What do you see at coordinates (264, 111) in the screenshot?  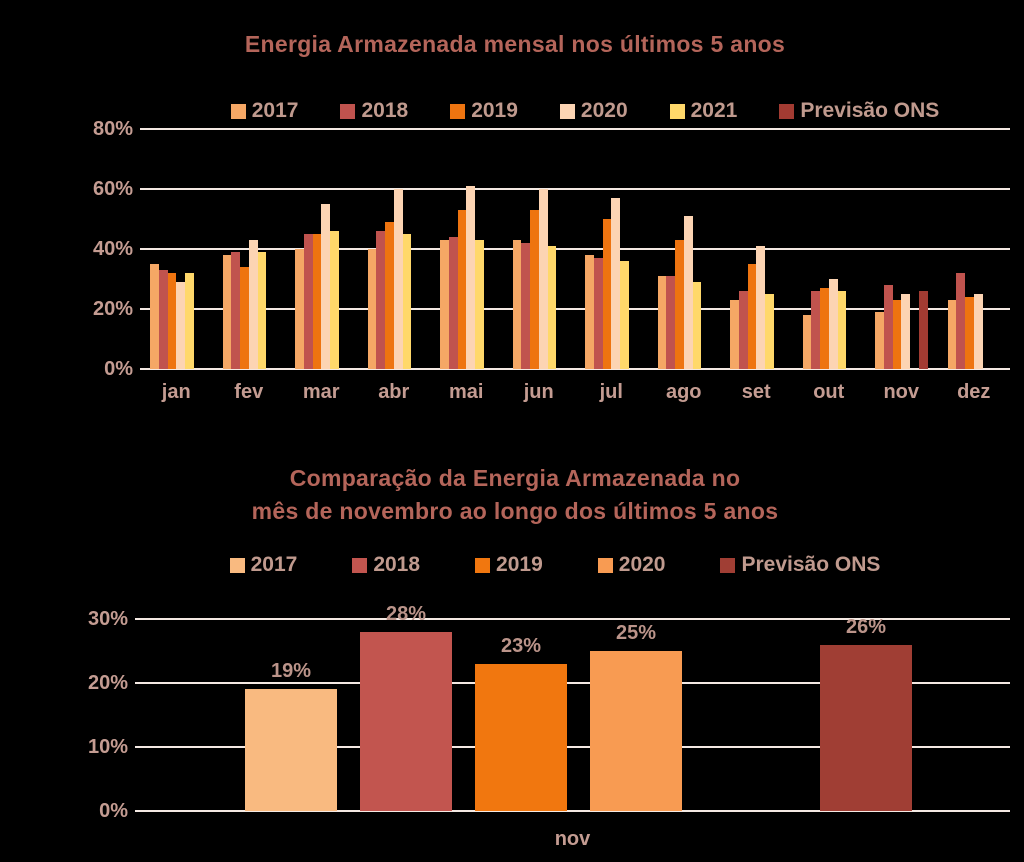 I see `legend-item-2017: 2017` at bounding box center [264, 111].